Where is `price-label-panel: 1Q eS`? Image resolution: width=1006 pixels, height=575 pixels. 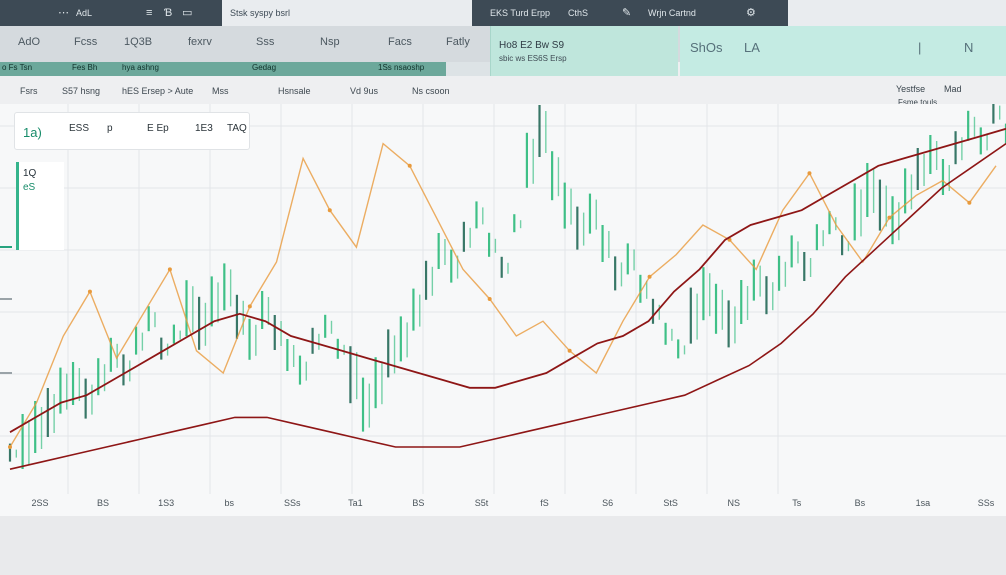
price-label-panel: 1Q eS is located at coordinates (40, 206).